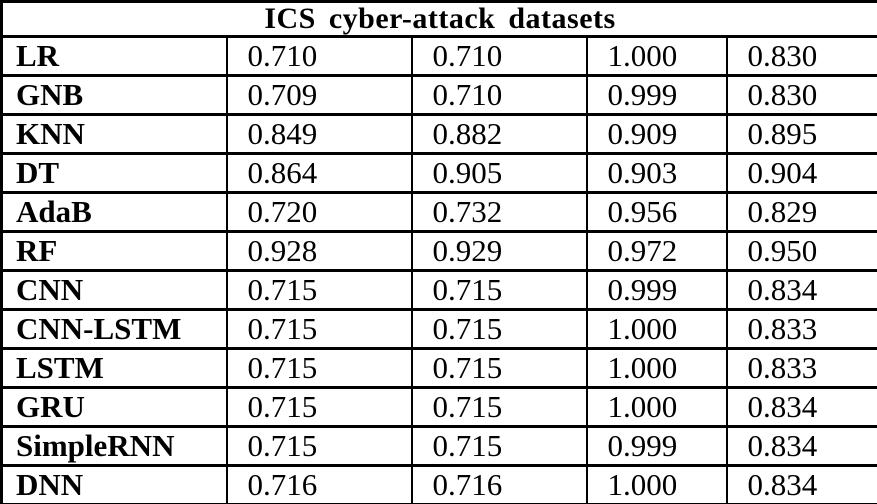 The height and width of the screenshot is (504, 877). I want to click on metric-cell: 0.720, so click(318, 211).